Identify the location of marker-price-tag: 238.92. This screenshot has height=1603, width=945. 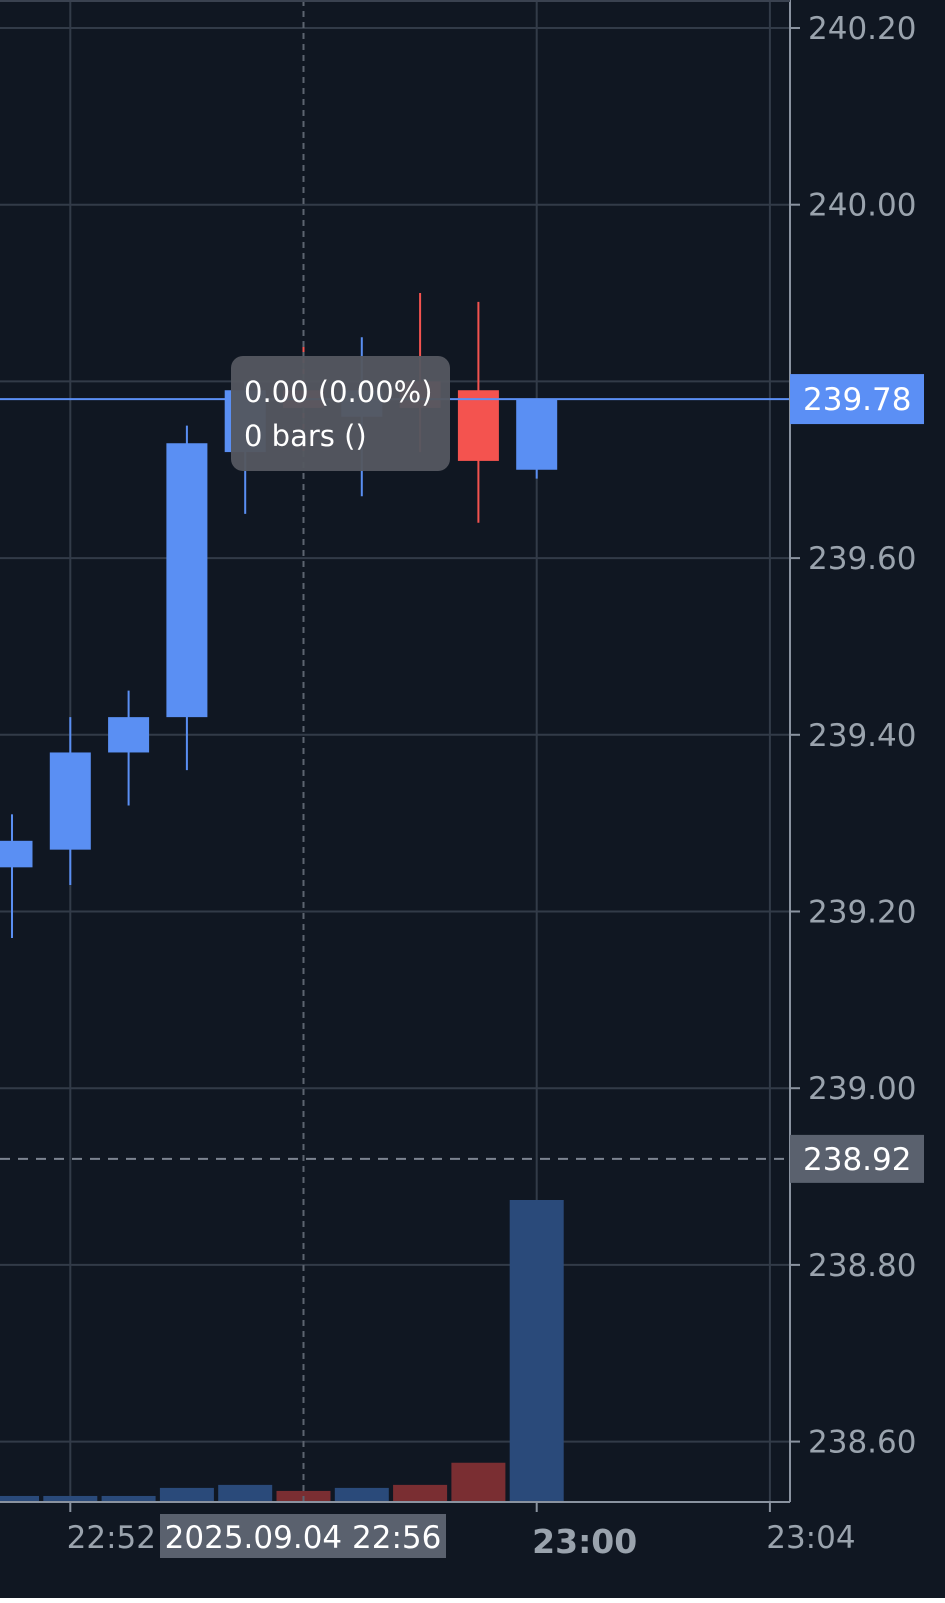
(857, 1158).